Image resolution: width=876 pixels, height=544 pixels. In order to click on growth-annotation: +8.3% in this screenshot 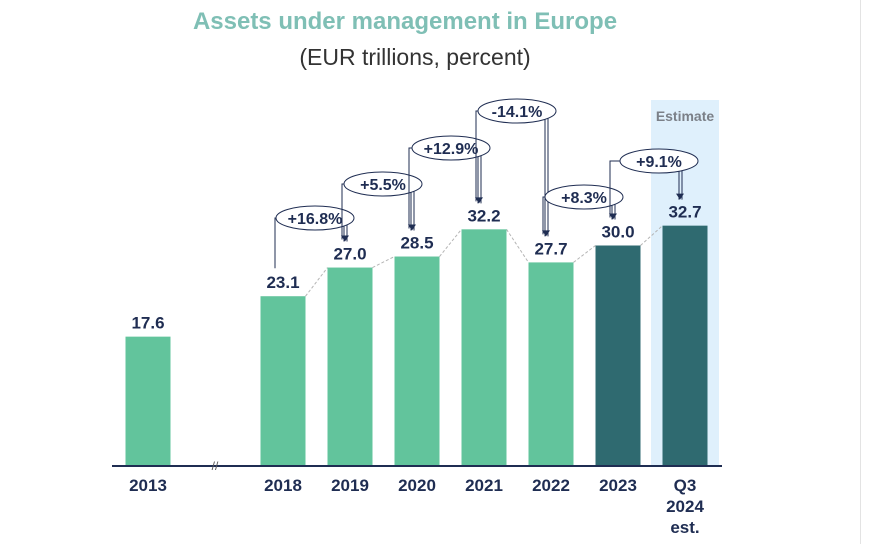, I will do `click(583, 209)`.